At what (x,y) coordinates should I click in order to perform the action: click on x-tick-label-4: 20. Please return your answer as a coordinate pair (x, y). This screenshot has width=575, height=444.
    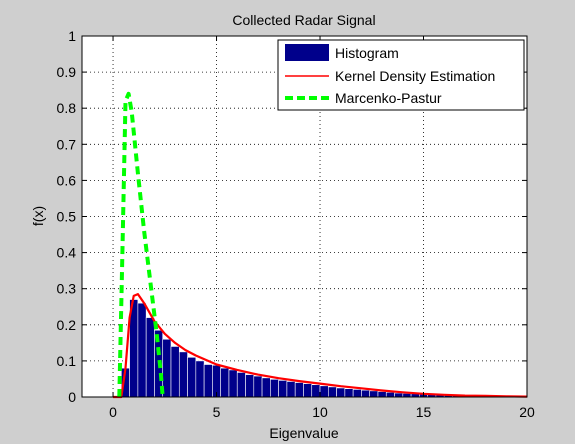
    Looking at the image, I should click on (527, 412).